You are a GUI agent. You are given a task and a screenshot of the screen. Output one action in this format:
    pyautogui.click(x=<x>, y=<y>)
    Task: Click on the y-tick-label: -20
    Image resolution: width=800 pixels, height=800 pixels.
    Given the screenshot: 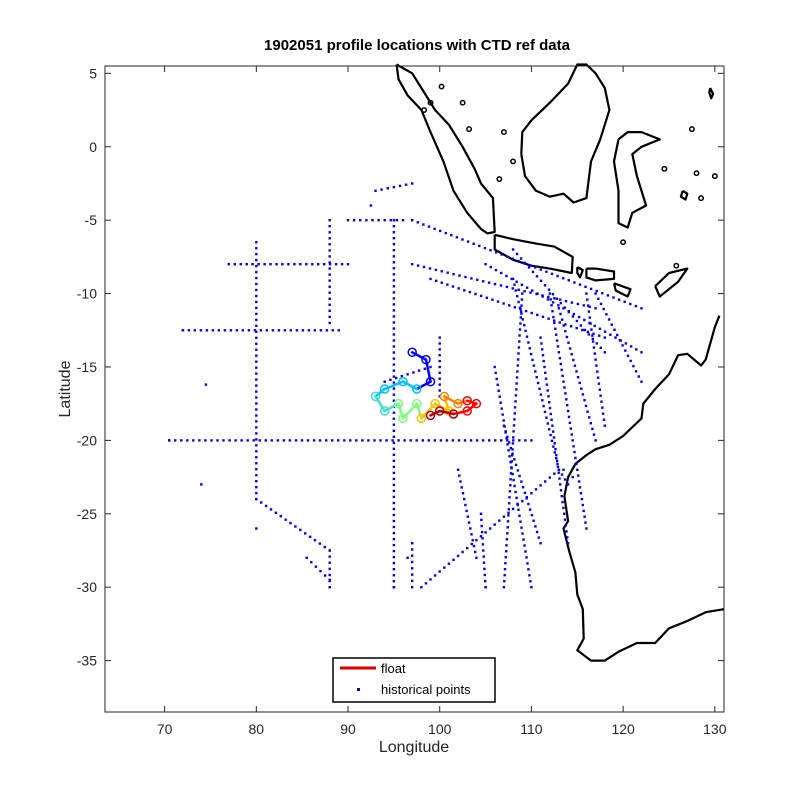 What is the action you would take?
    pyautogui.click(x=87, y=440)
    